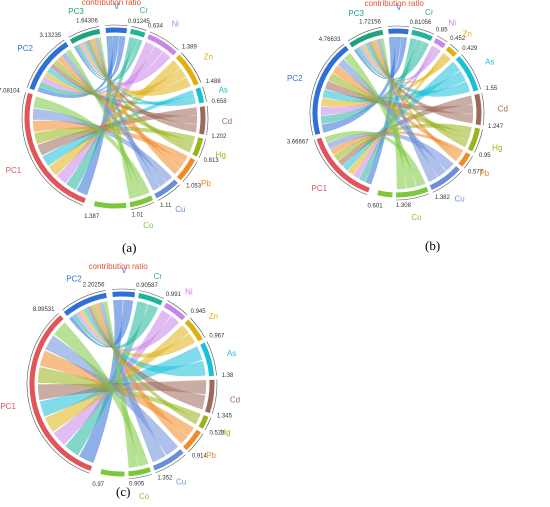 This screenshot has height=507, width=550. What do you see at coordinates (200, 457) in the screenshot?
I see `chart-c-value-Pb: 0.914` at bounding box center [200, 457].